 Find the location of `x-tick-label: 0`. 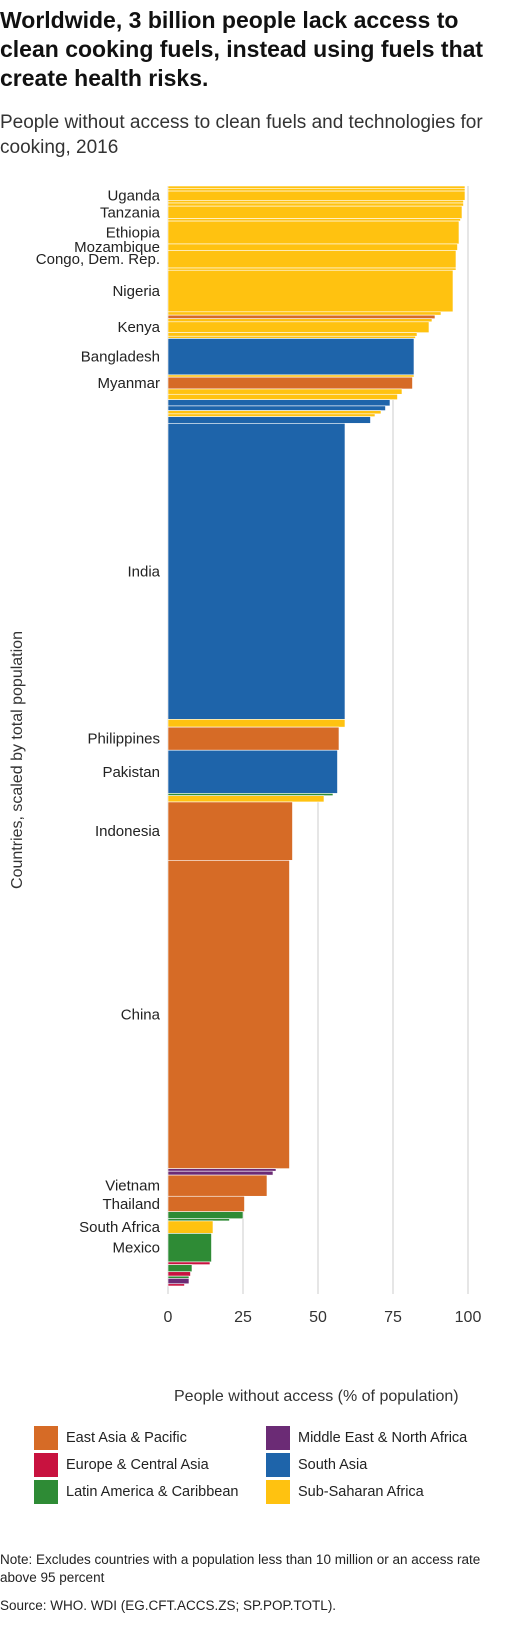

x-tick-label: 0 is located at coordinates (168, 1317).